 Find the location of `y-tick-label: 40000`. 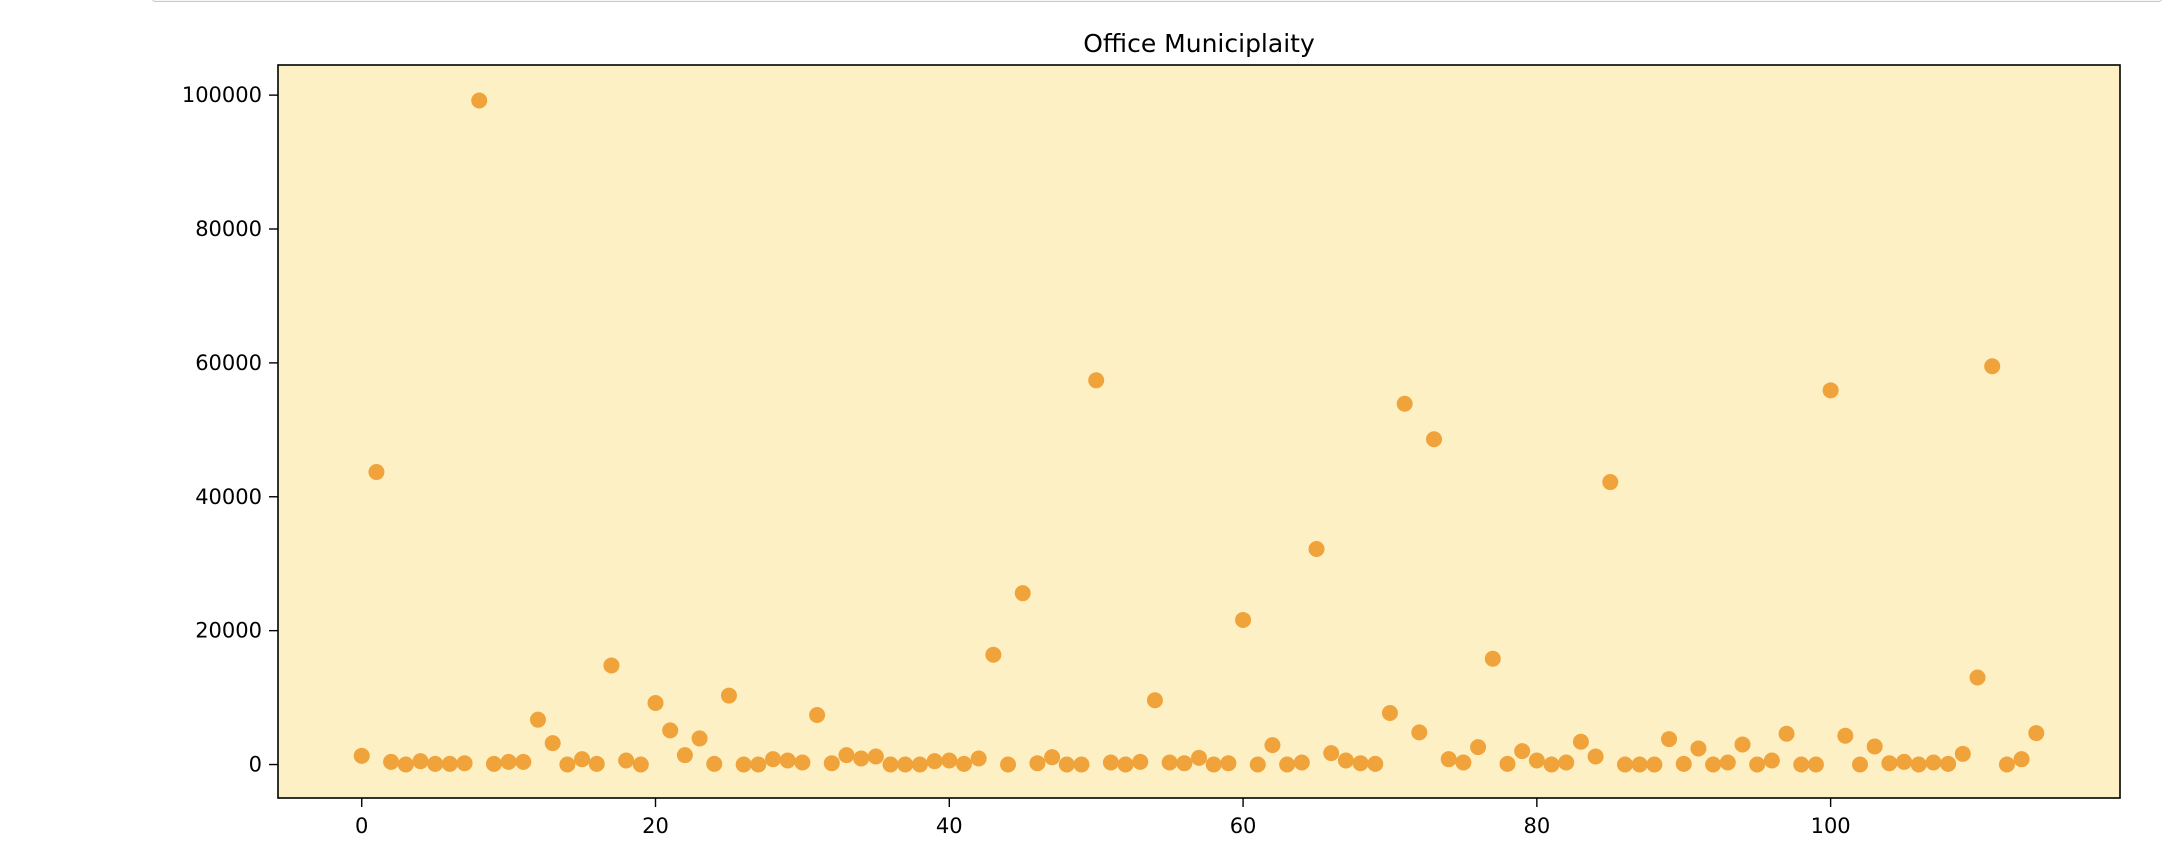

y-tick-label: 40000 is located at coordinates (228, 497).